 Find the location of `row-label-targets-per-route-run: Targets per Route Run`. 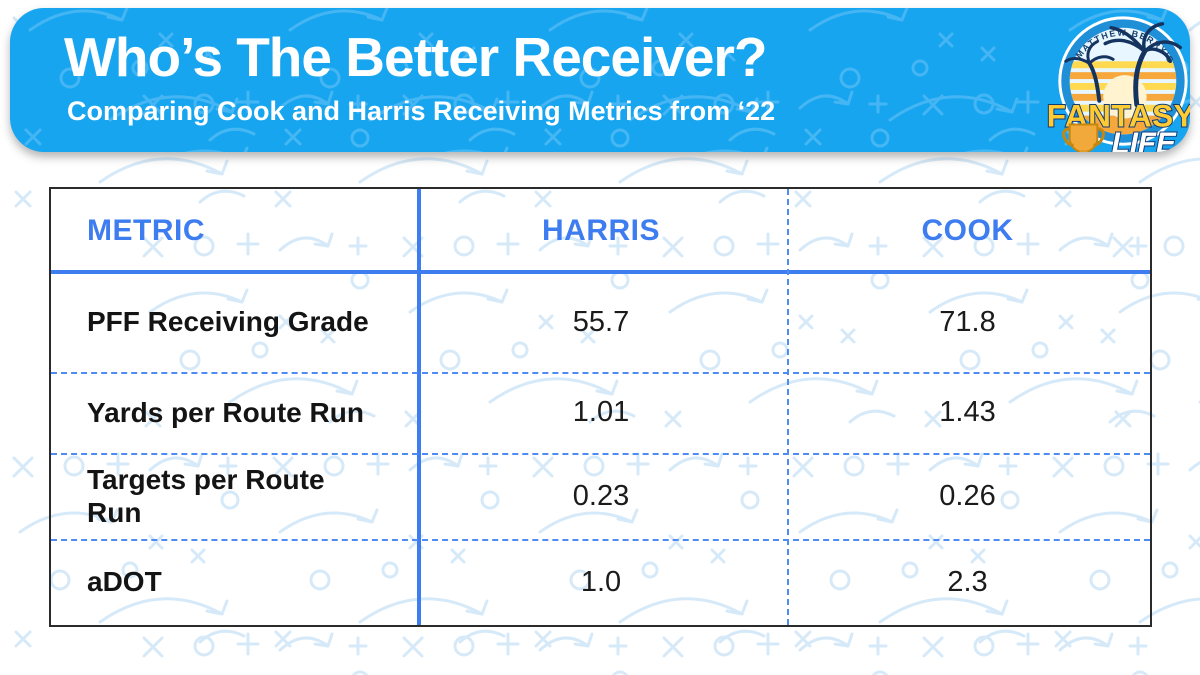

row-label-targets-per-route-run: Targets per Route Run is located at coordinates (206, 495).